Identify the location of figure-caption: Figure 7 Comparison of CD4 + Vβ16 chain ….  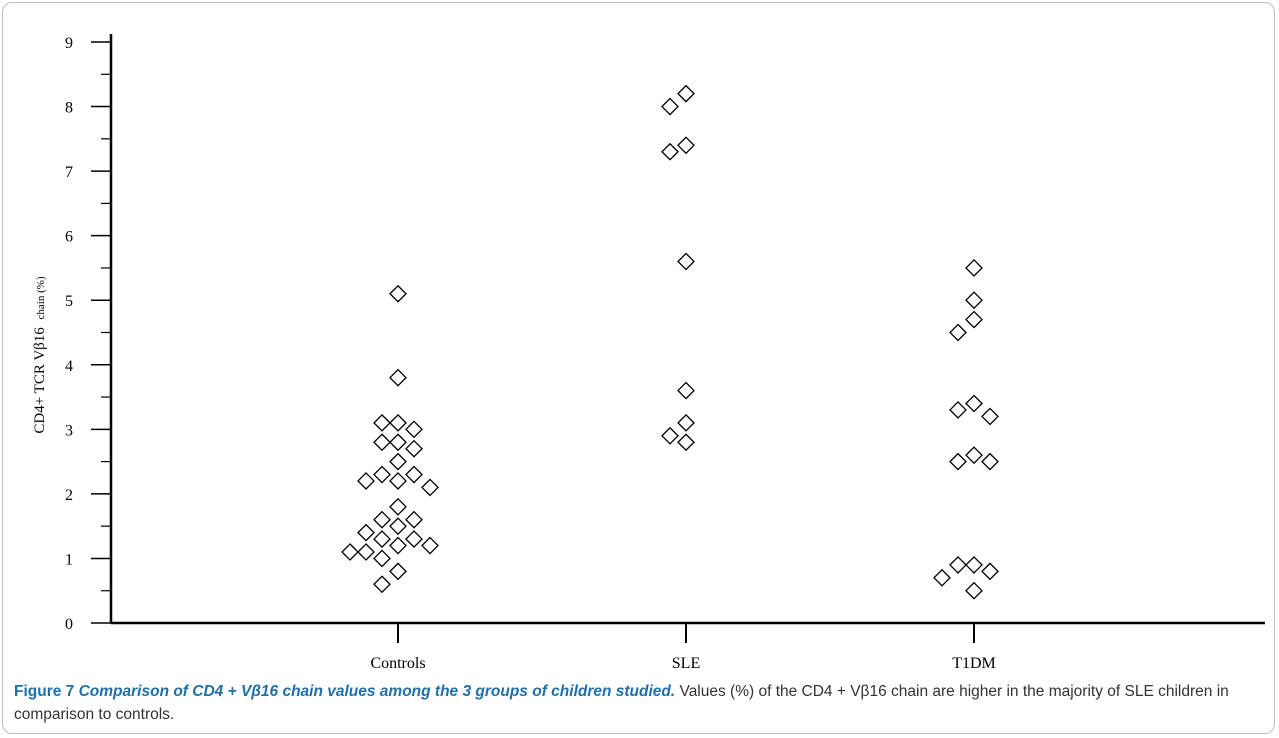
(639, 703).